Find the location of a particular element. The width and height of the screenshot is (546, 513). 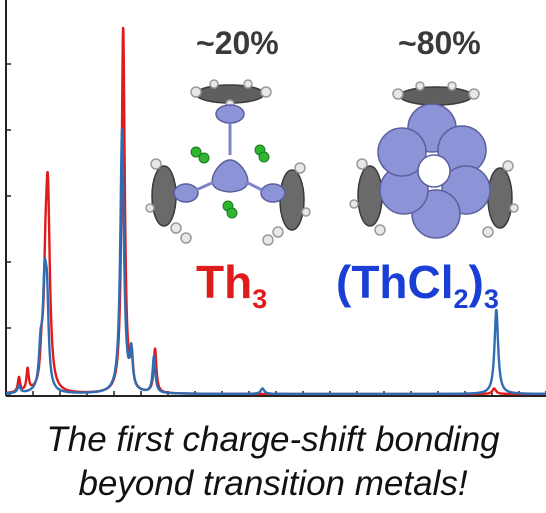

pct-right-label: ~80% is located at coordinates (439, 43).